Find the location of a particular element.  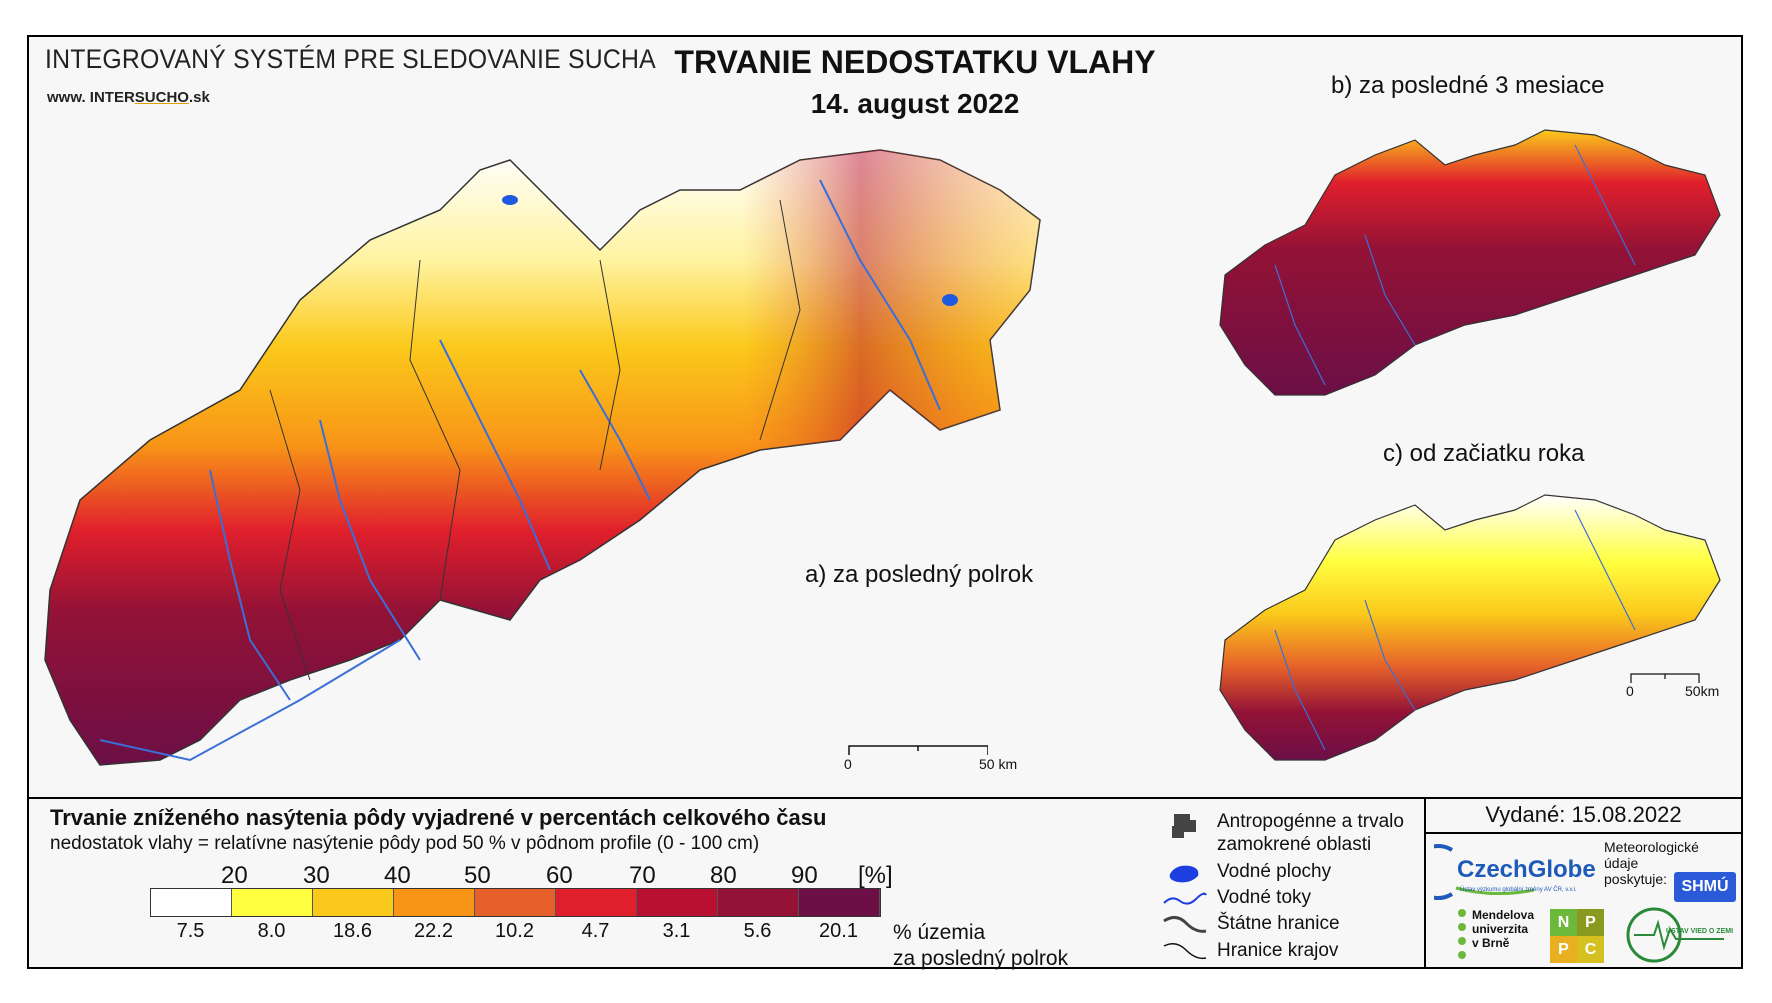

uvz-name: ÚSTAV VIED O ZEMI is located at coordinates (1700, 931).